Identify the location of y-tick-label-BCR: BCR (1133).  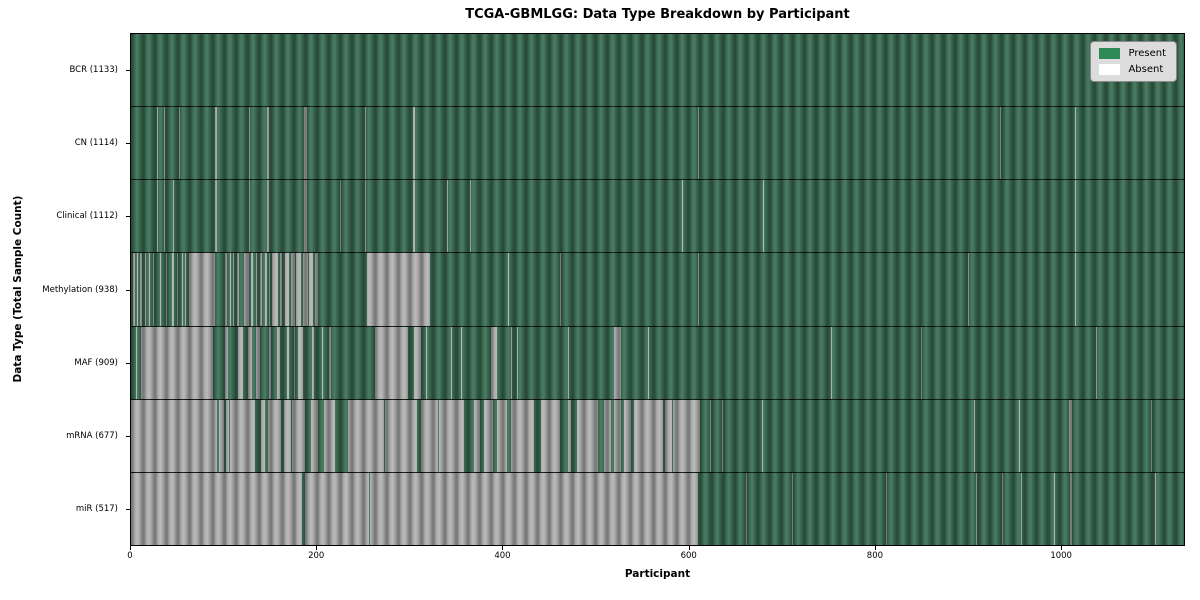
(94, 69).